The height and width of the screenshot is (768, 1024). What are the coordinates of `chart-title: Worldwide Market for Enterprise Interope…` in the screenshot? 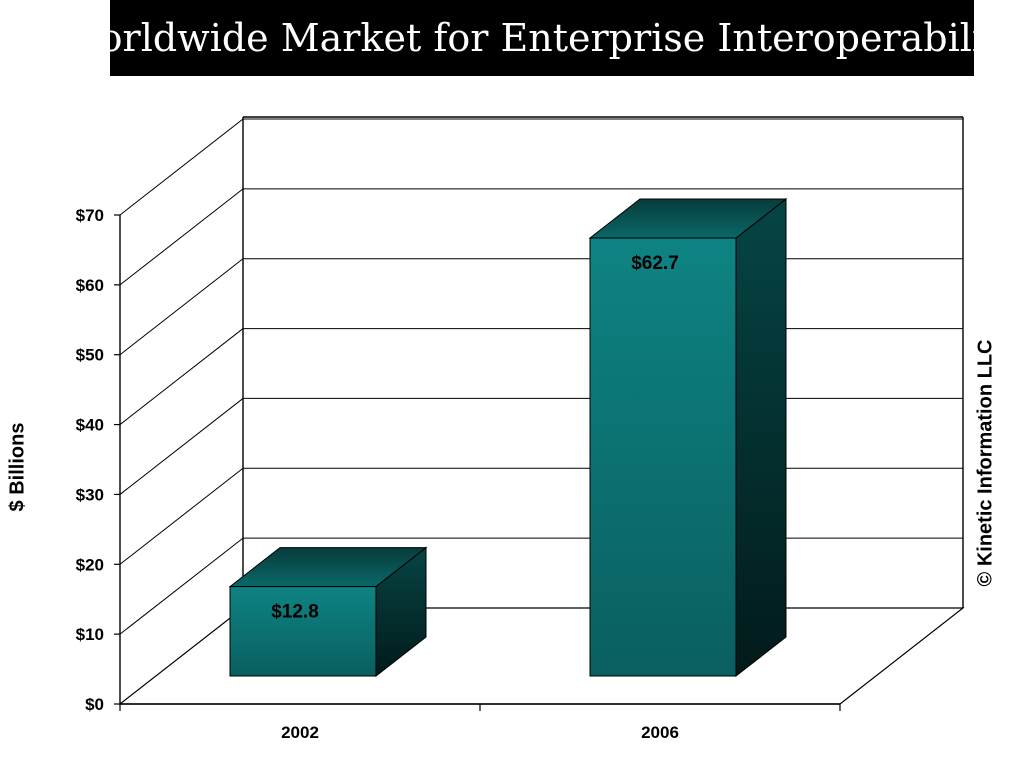 It's located at (542, 38).